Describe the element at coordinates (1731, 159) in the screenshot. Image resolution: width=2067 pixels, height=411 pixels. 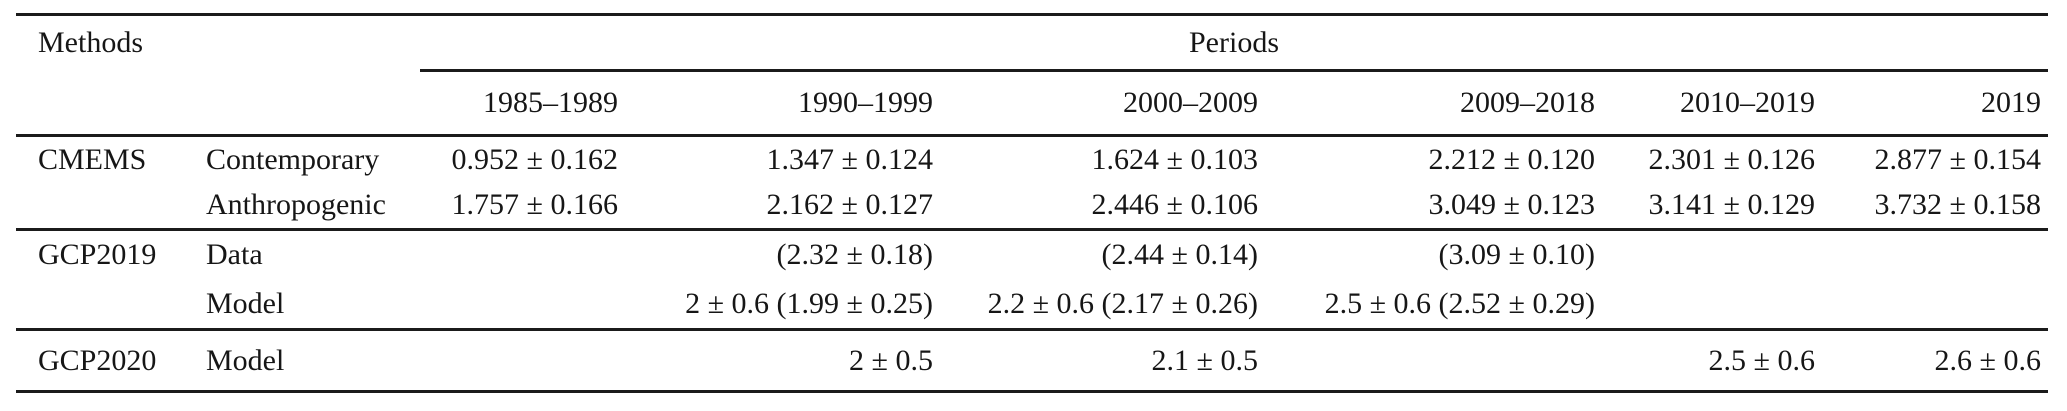
I see `value-cell: 2.301 ± 0.126` at that location.